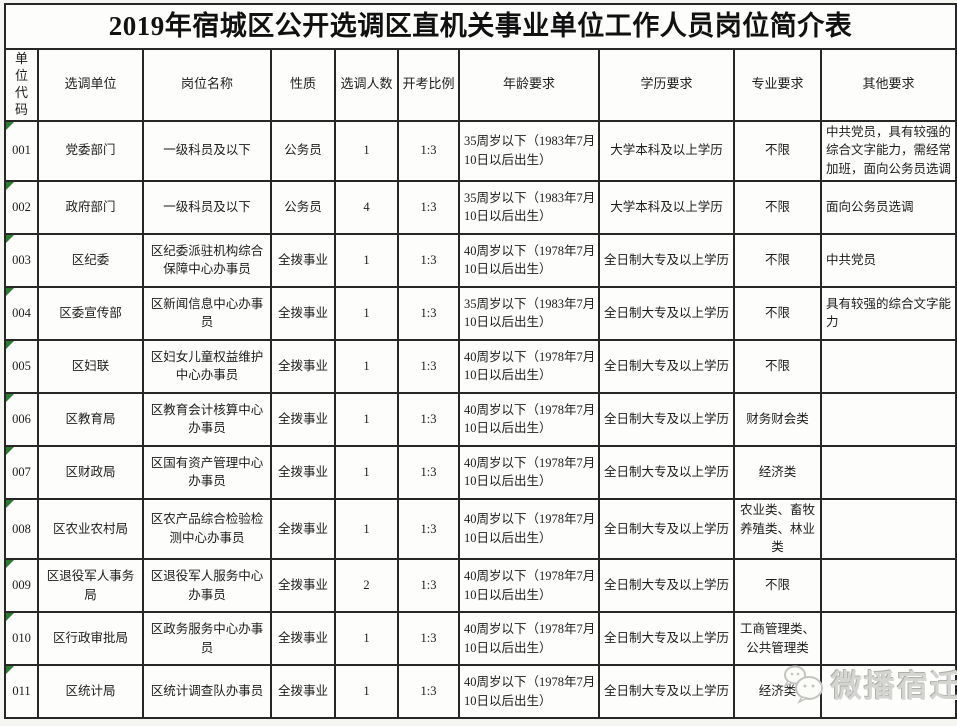 This screenshot has height=726, width=957. I want to click on watermark-text: 微播宿迁, so click(894, 686).